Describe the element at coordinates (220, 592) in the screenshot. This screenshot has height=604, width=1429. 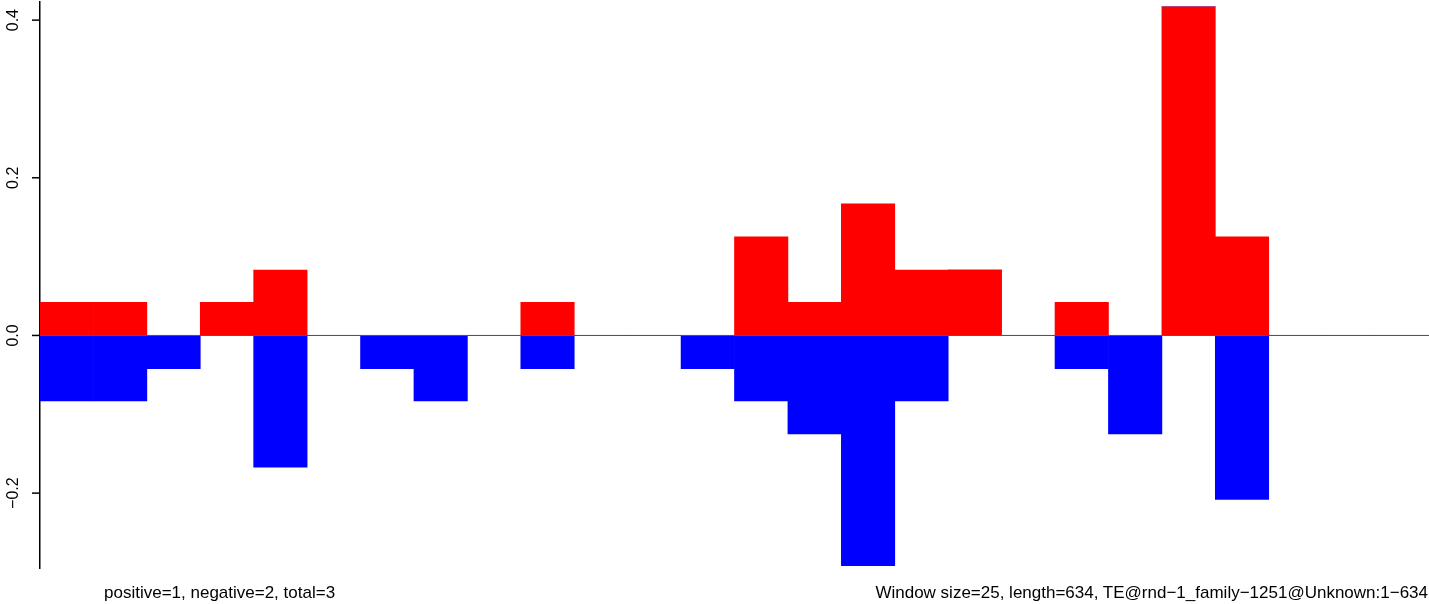
I see `text: positive=1, negative=2, total=3` at that location.